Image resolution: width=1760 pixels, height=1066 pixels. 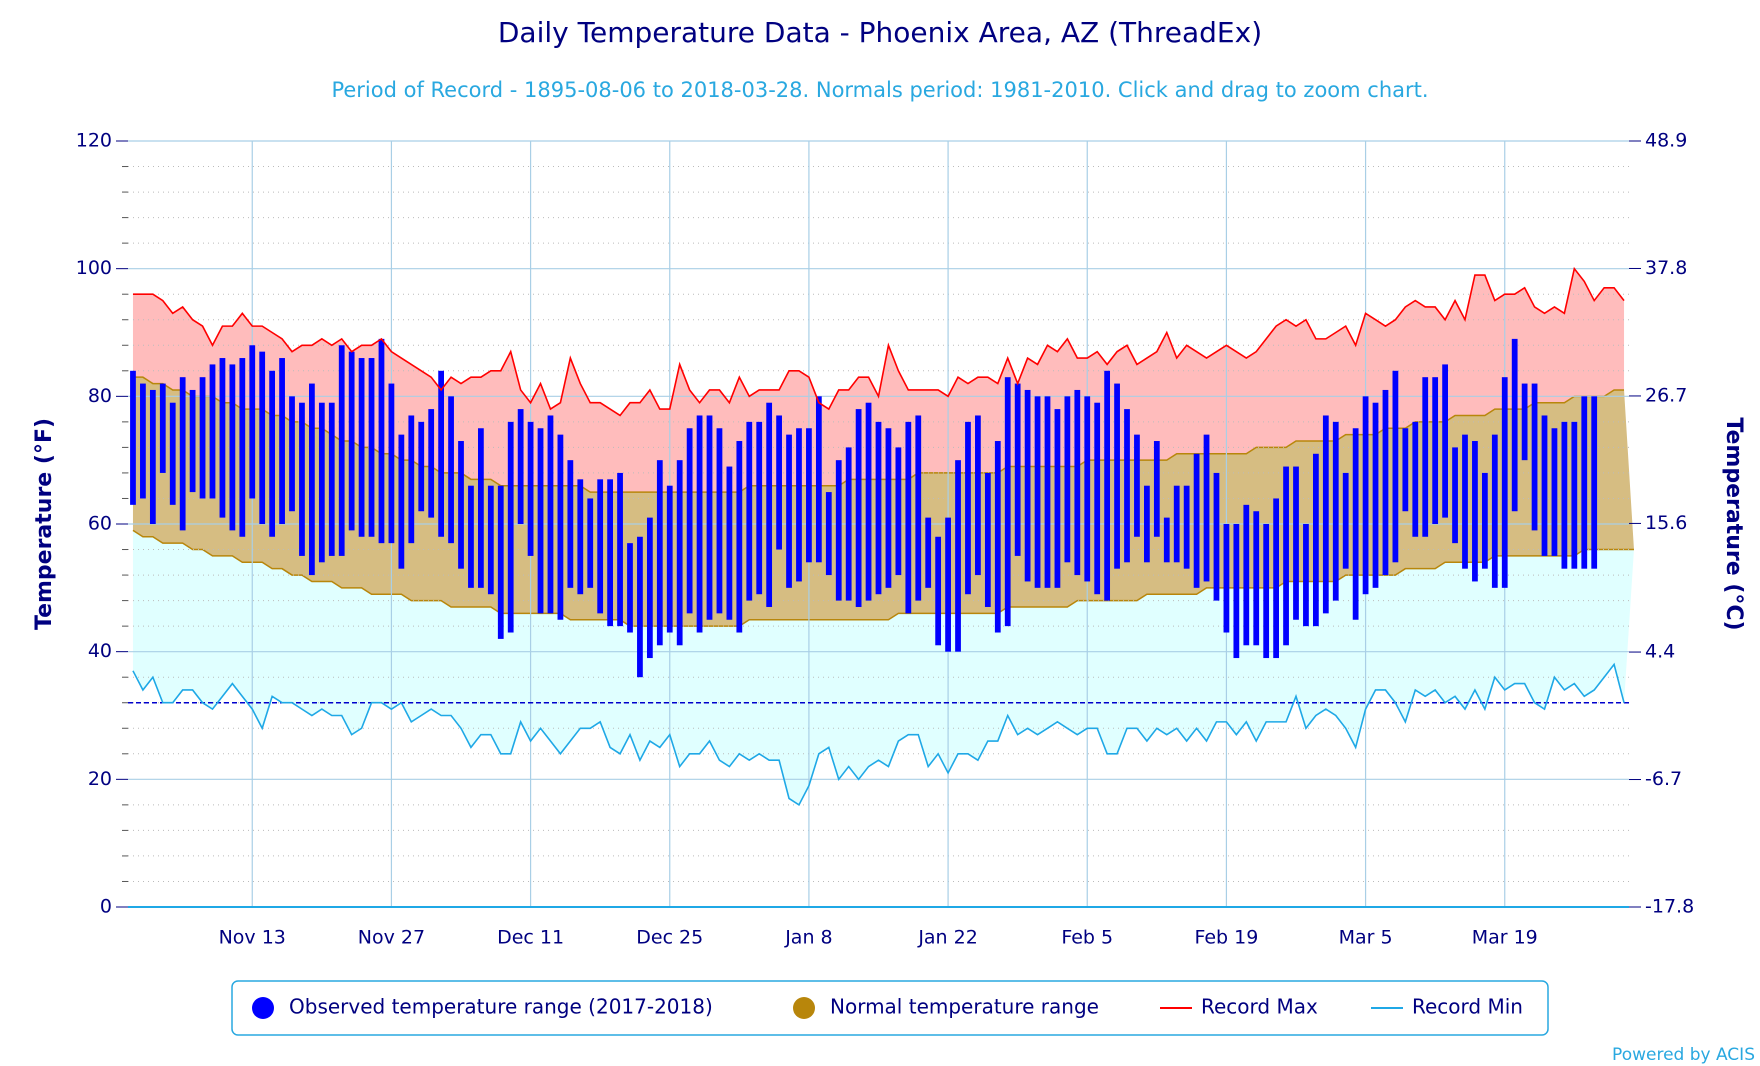 What do you see at coordinates (1259, 1007) in the screenshot?
I see `legend-label: Record Max` at bounding box center [1259, 1007].